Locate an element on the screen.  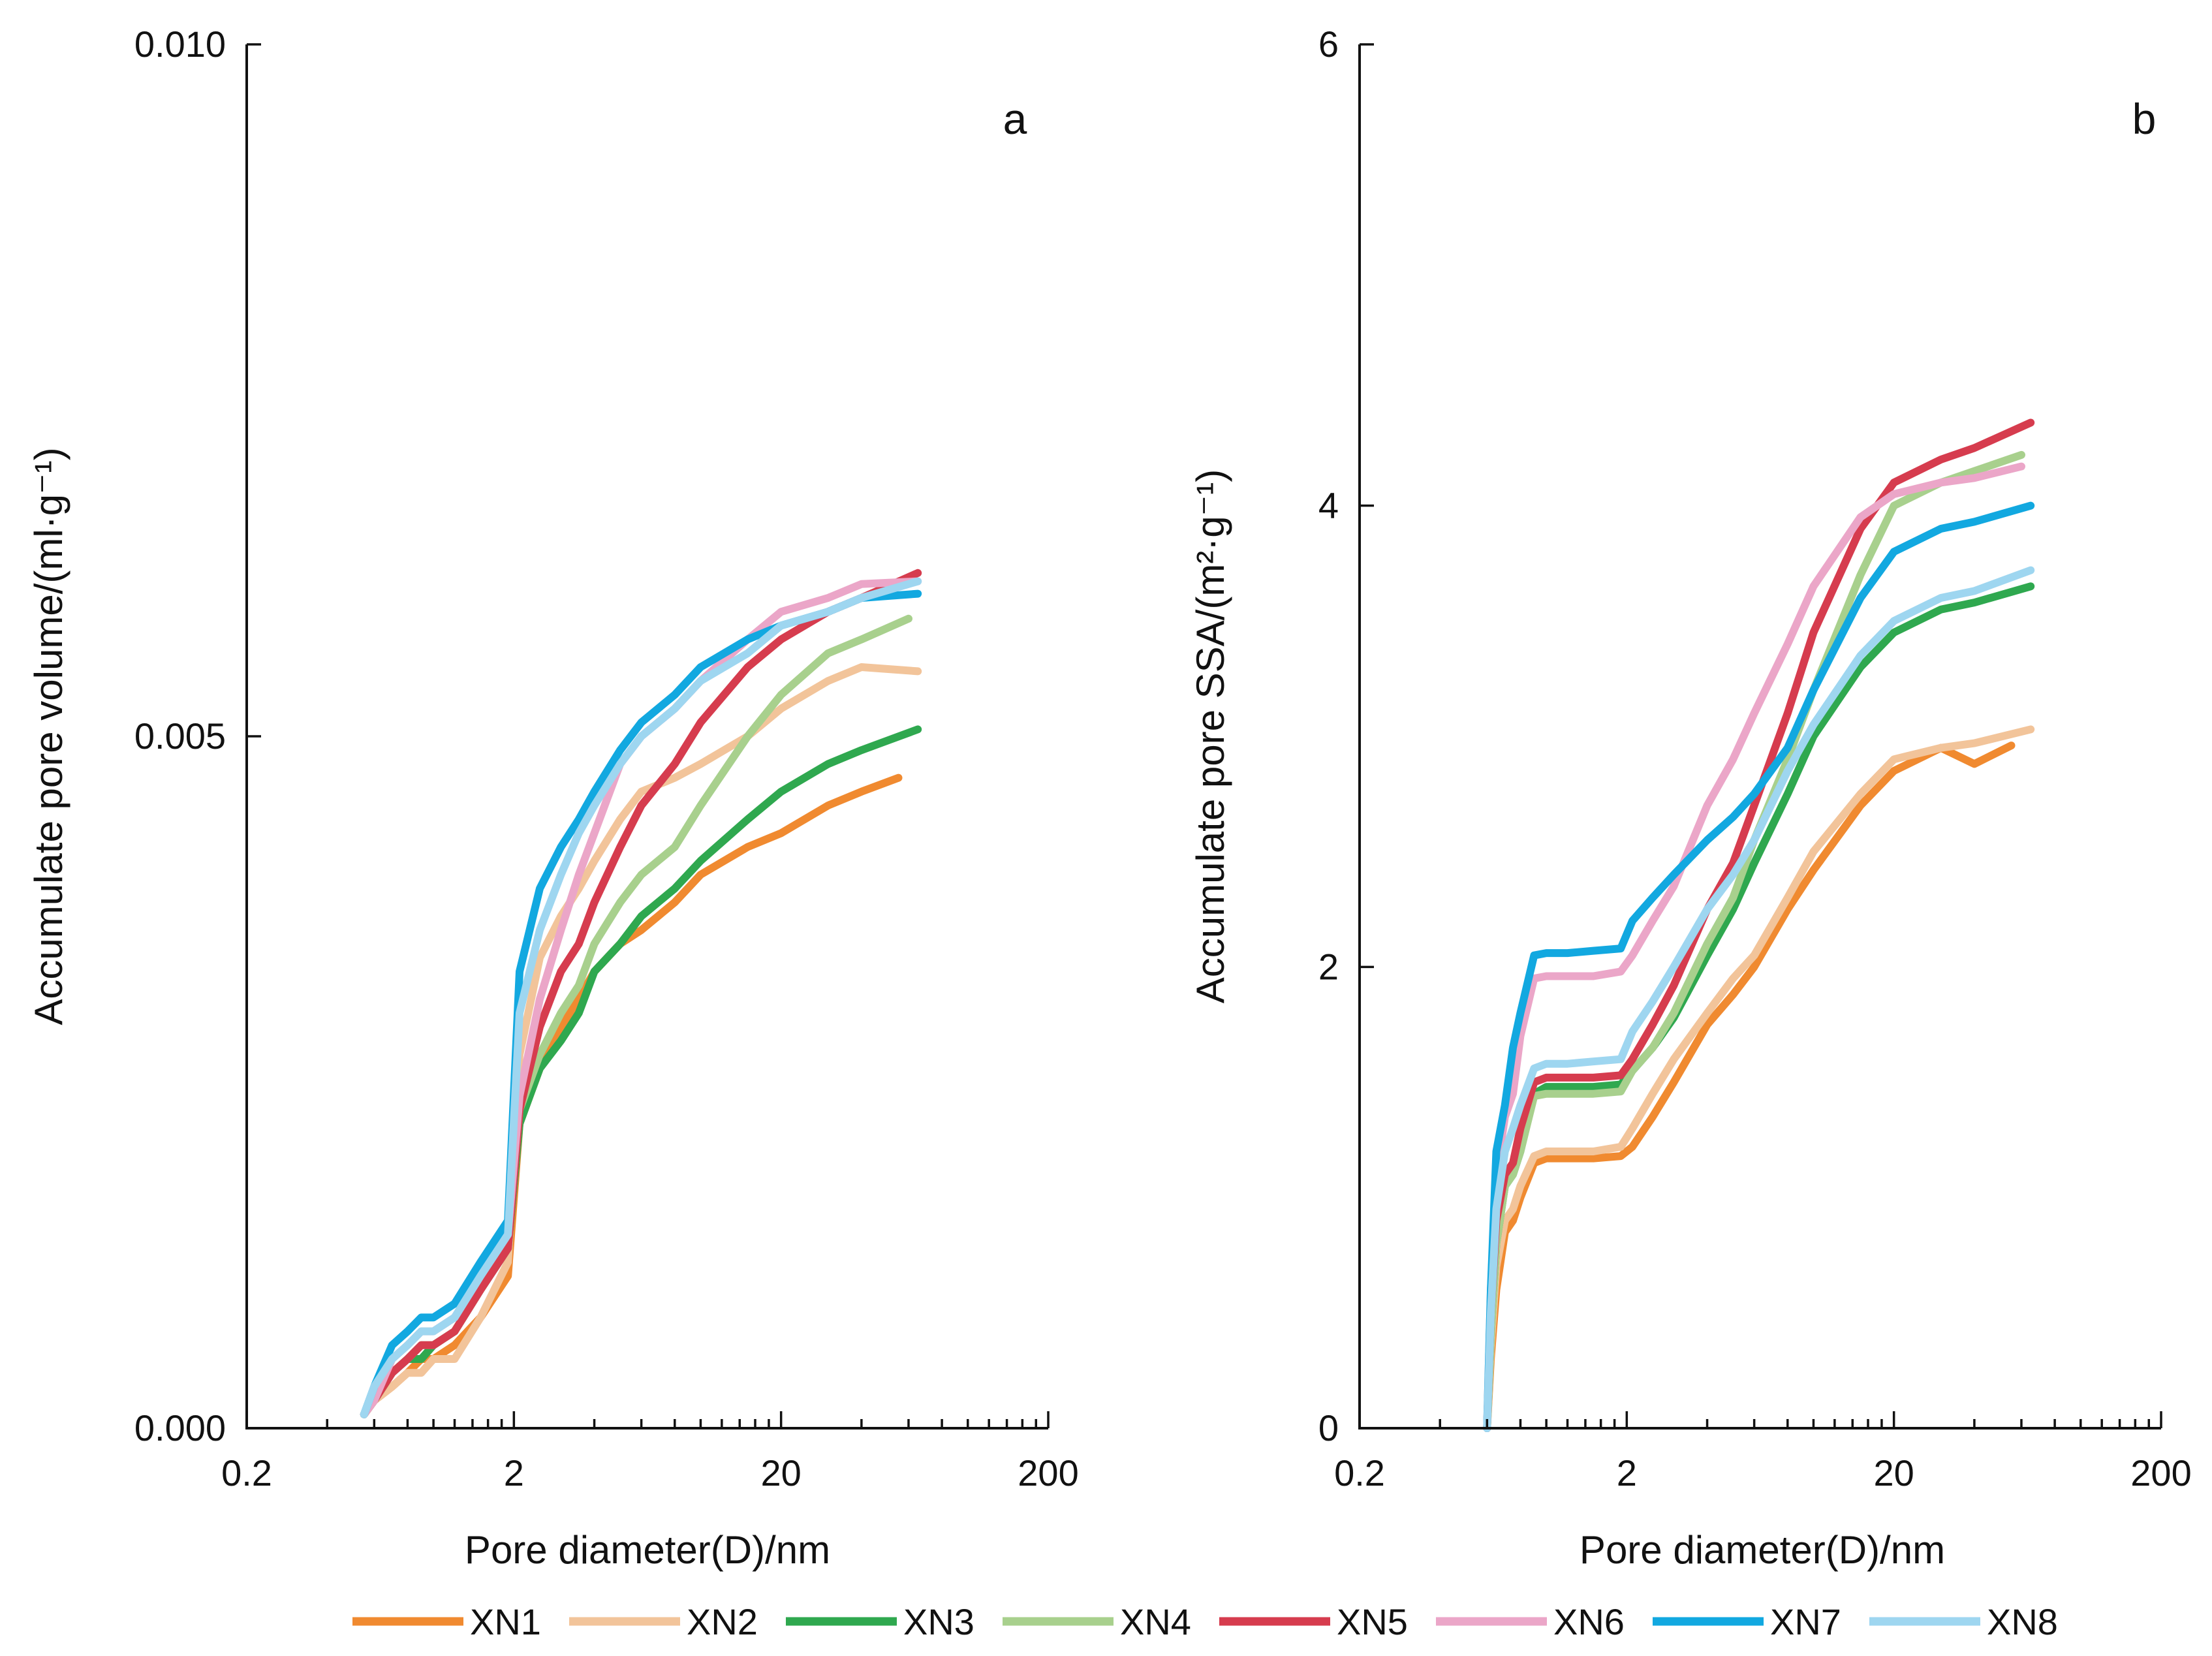
panel-a-letter: a is located at coordinates (1015, 119).